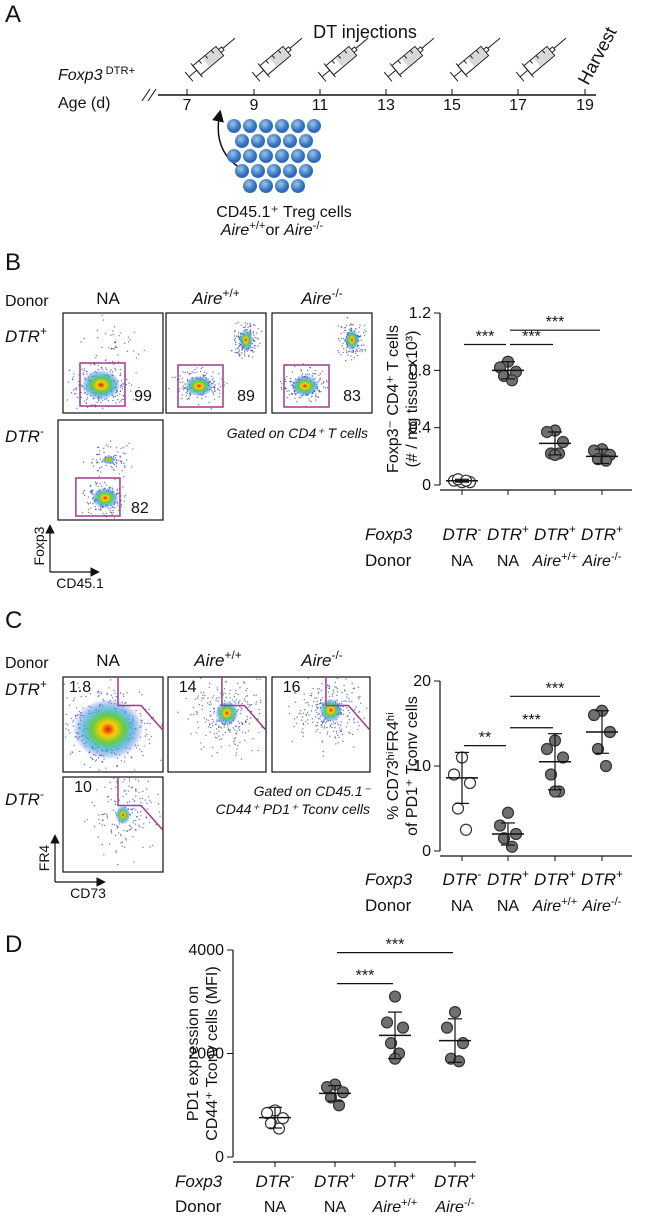 This screenshot has width=671, height=1218. I want to click on row-label-sup: +, so click(43, 331).